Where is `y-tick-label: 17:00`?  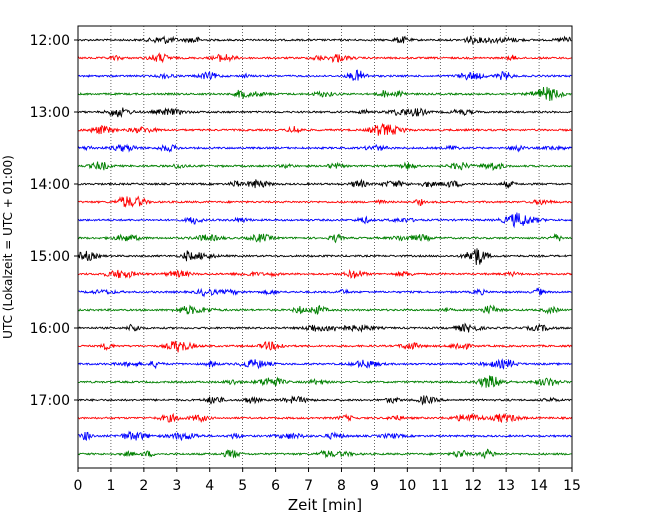 y-tick-label: 17:00 is located at coordinates (50, 401).